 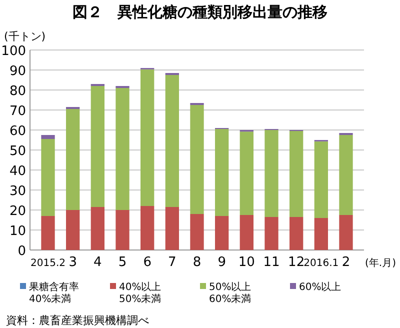 What do you see at coordinates (17, 151) in the screenshot?
I see `y-tick-label: 50` at bounding box center [17, 151].